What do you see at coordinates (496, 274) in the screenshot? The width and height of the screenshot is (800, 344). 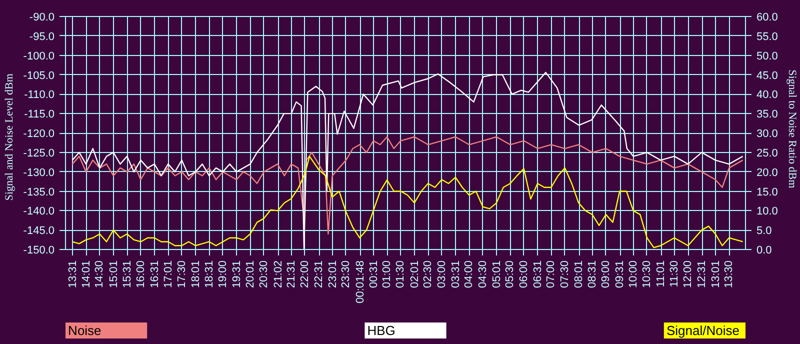 I see `x-tick-label: 05:01` at bounding box center [496, 274].